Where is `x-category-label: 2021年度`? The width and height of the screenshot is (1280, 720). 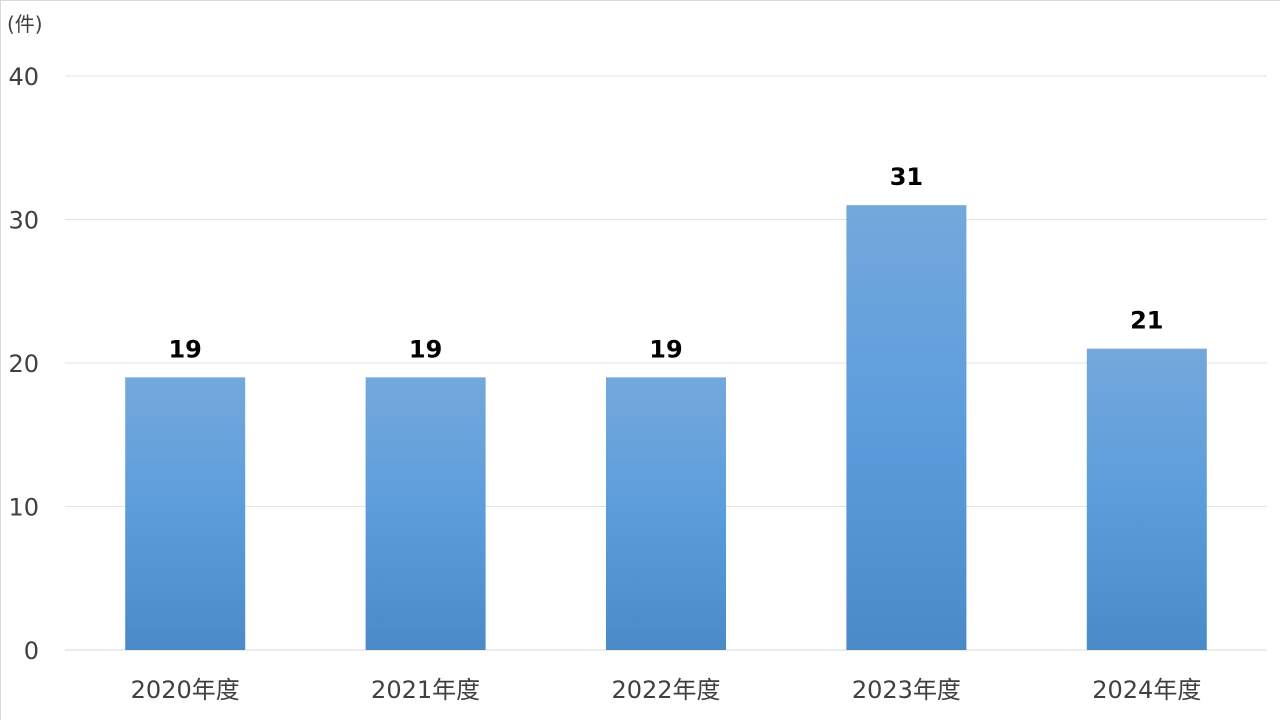 x-category-label: 2021年度 is located at coordinates (425, 690).